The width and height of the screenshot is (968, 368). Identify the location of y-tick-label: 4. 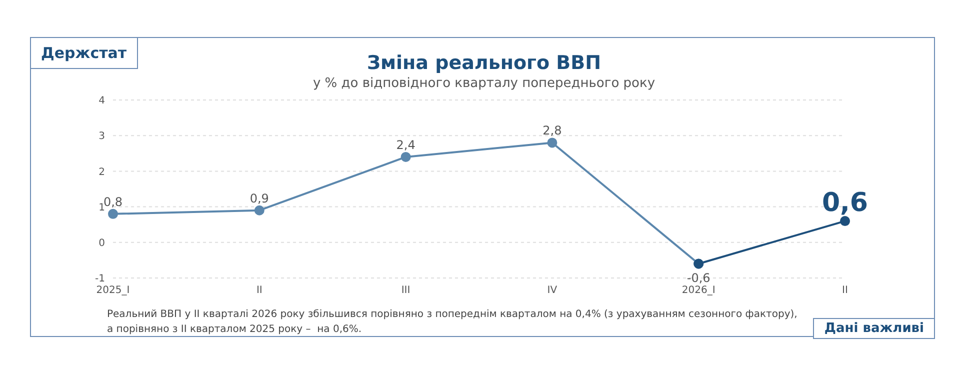
(101, 101).